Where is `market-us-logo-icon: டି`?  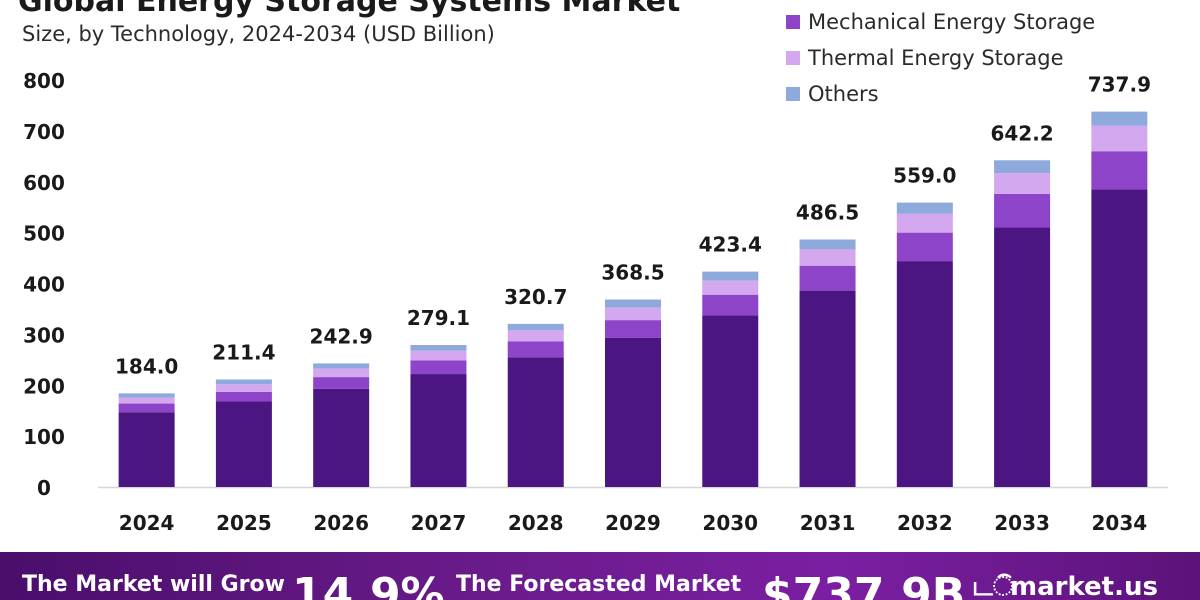 market-us-logo-icon: டି is located at coordinates (993, 586).